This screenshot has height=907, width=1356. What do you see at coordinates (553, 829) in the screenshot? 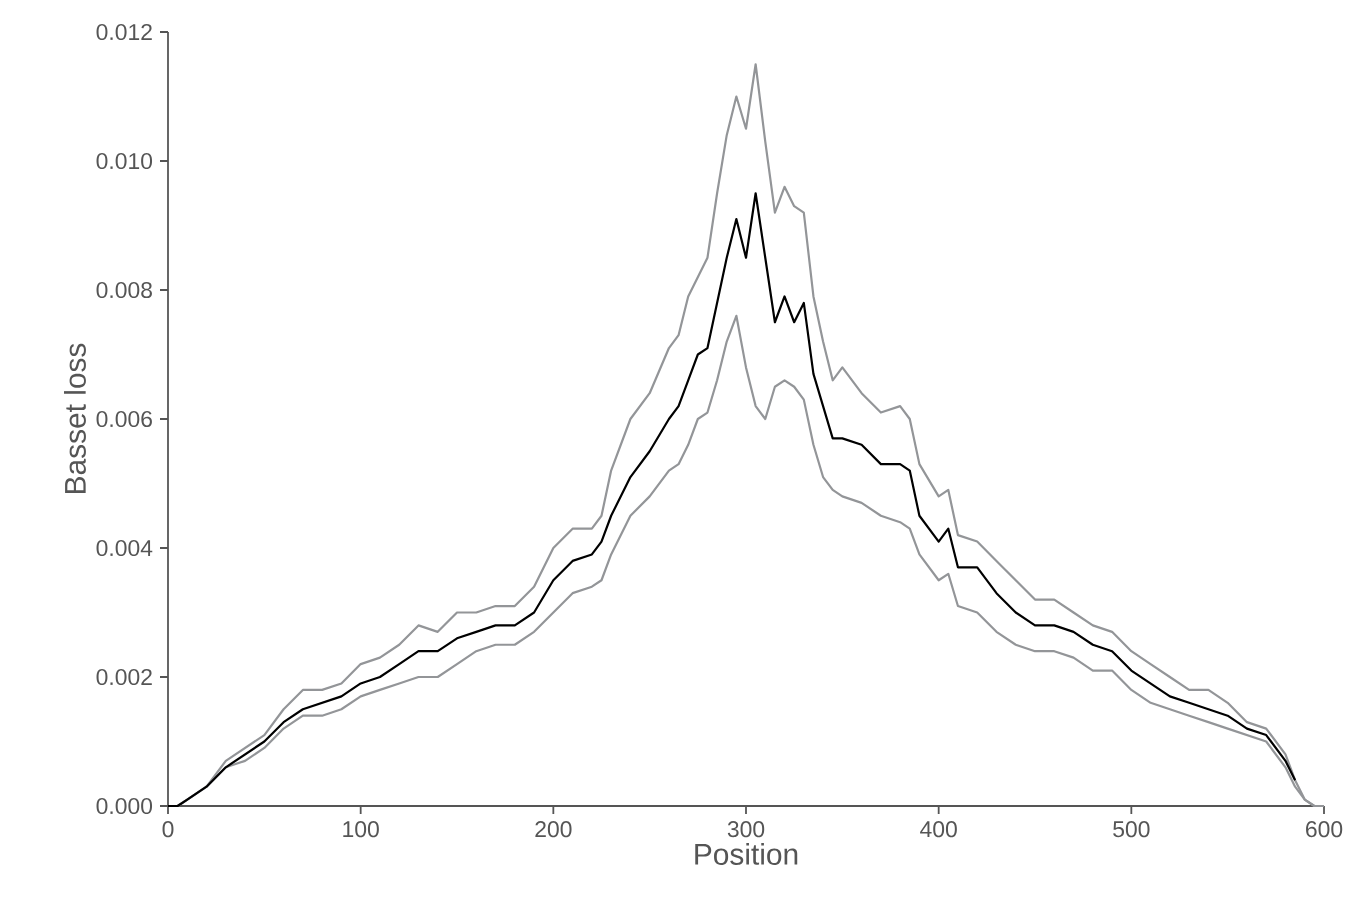
I see `x-tick-label: 200` at bounding box center [553, 829].